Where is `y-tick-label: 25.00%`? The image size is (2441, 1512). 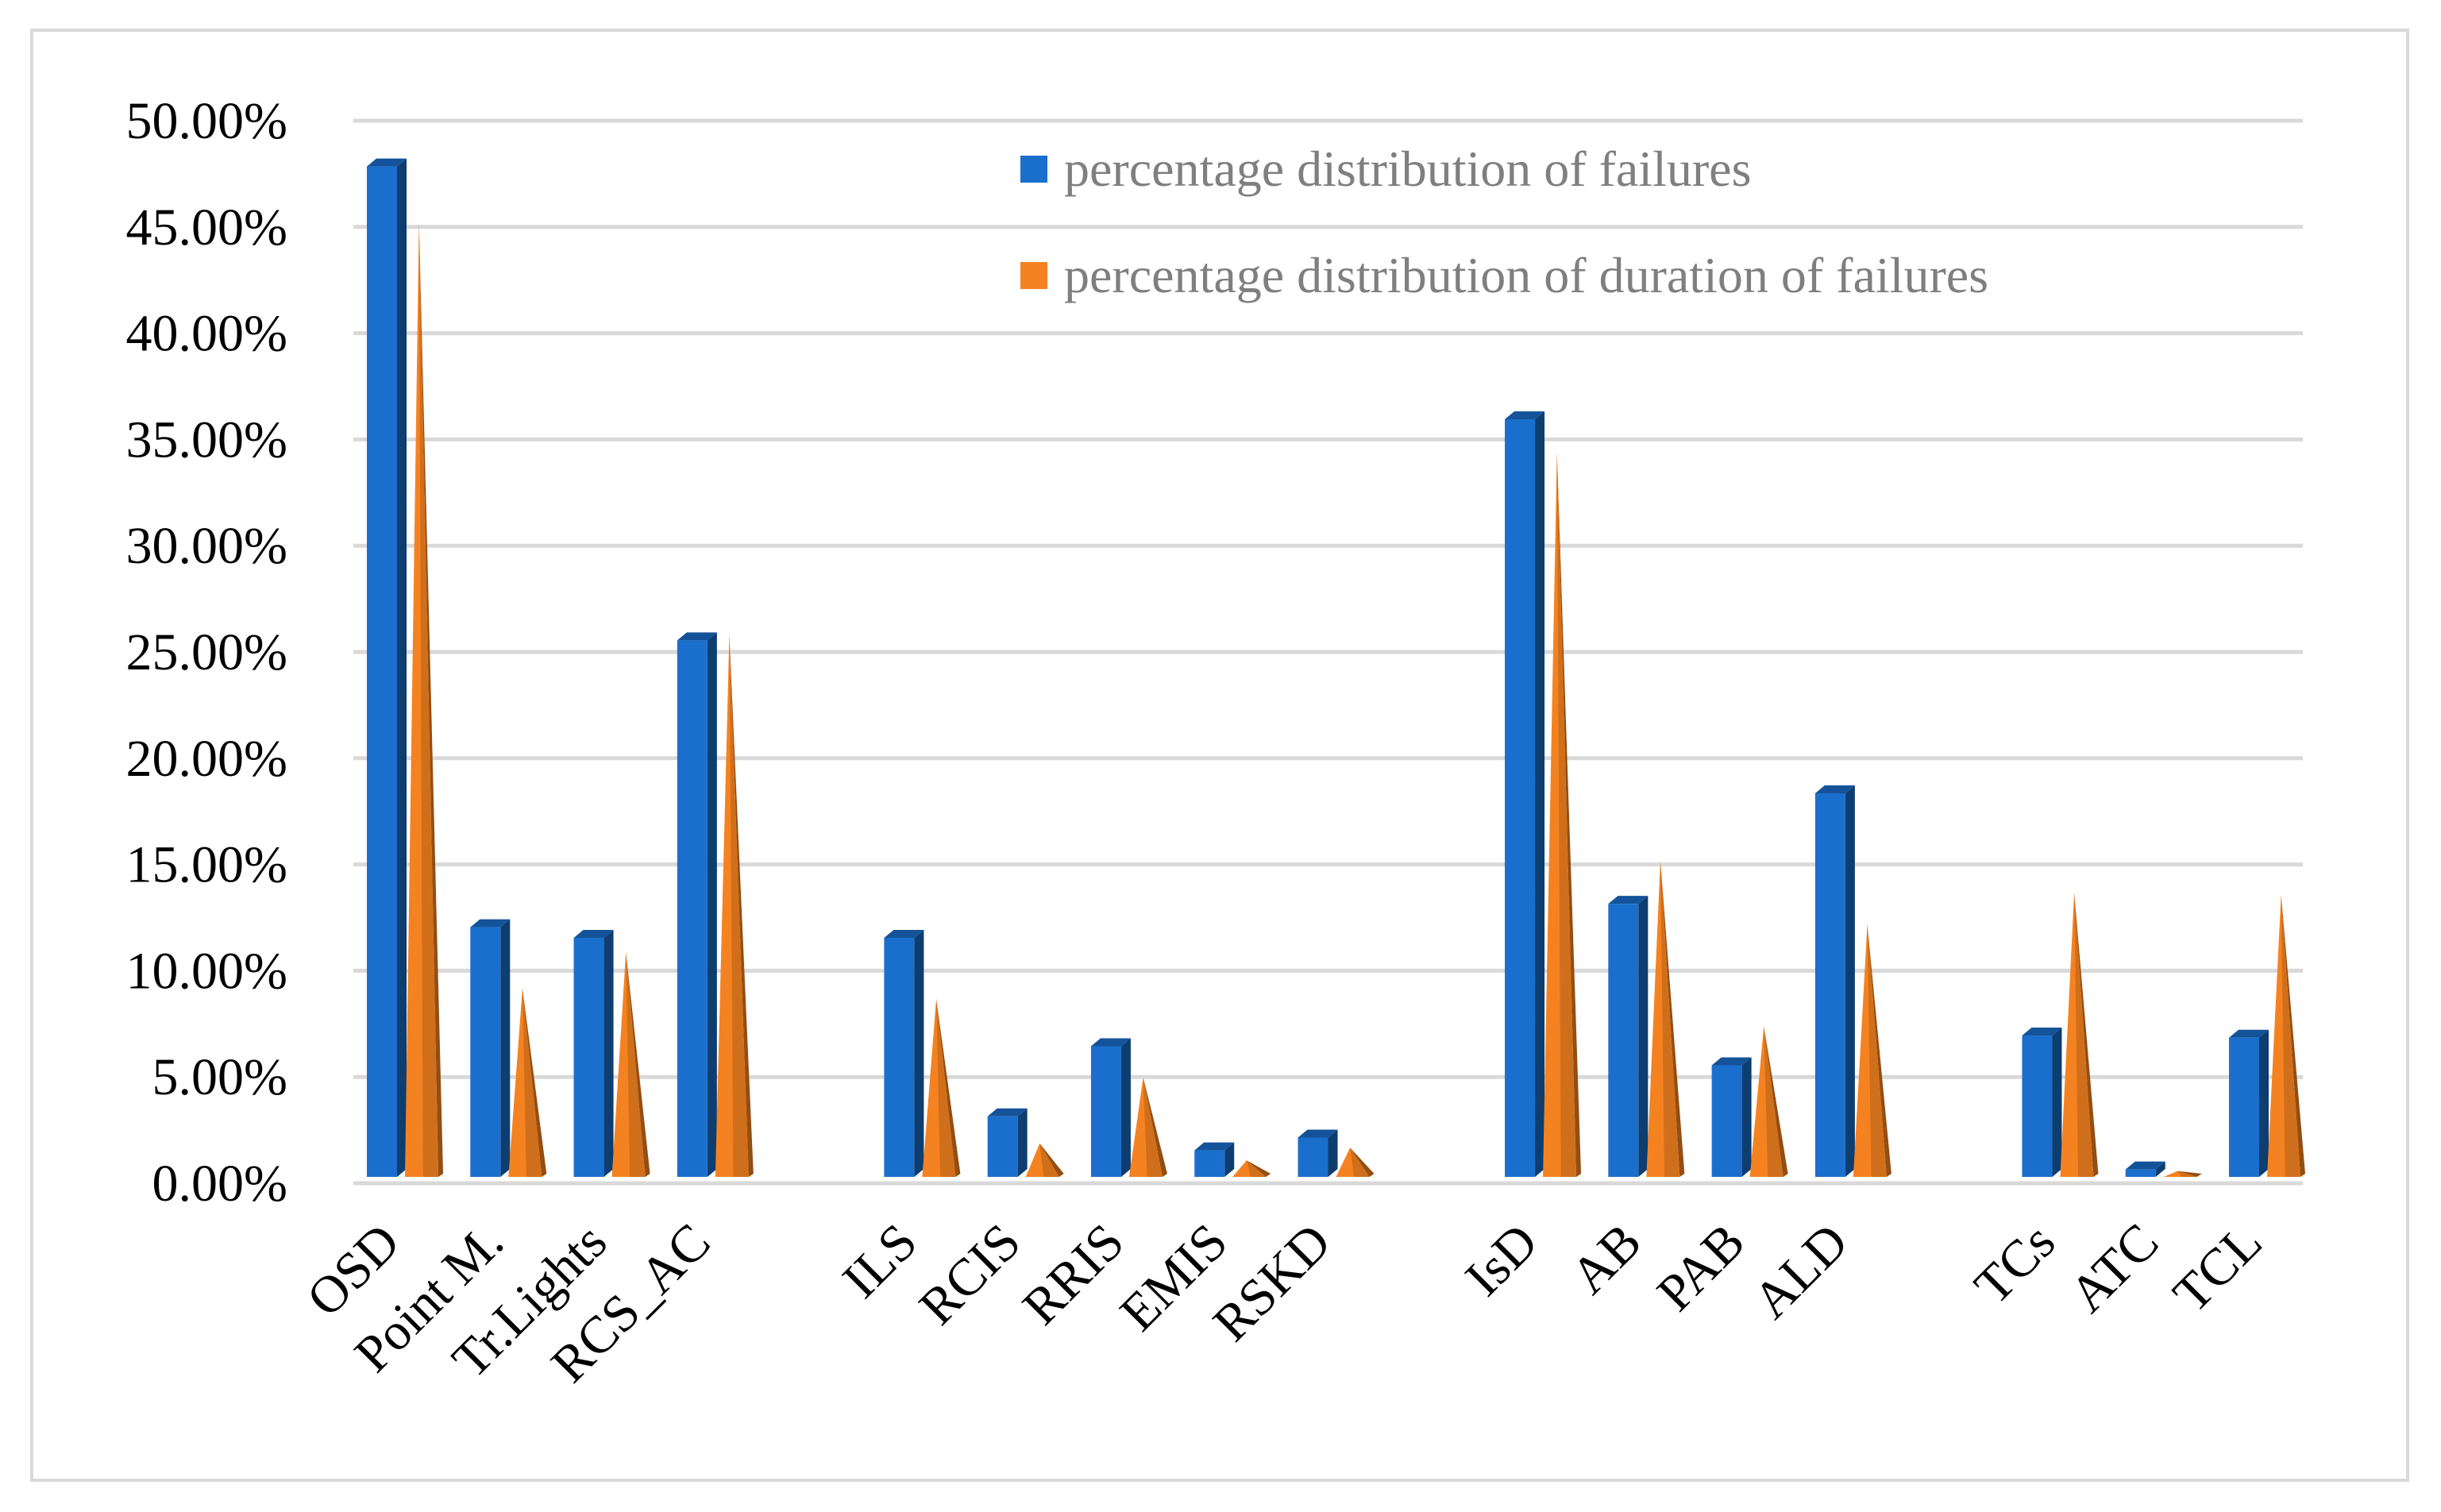
y-tick-label: 25.00% is located at coordinates (206, 652).